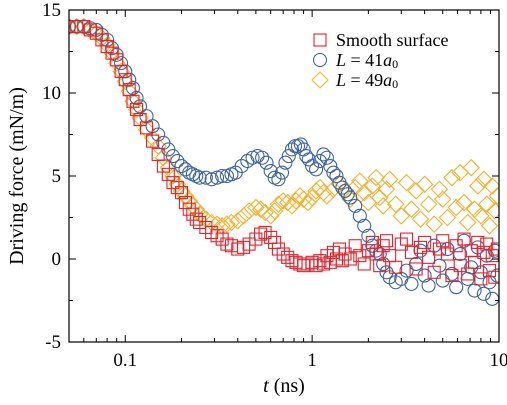 This screenshot has height=405, width=507. What do you see at coordinates (287, 386) in the screenshot?
I see `x-axis-label-unit: (ns)` at bounding box center [287, 386].